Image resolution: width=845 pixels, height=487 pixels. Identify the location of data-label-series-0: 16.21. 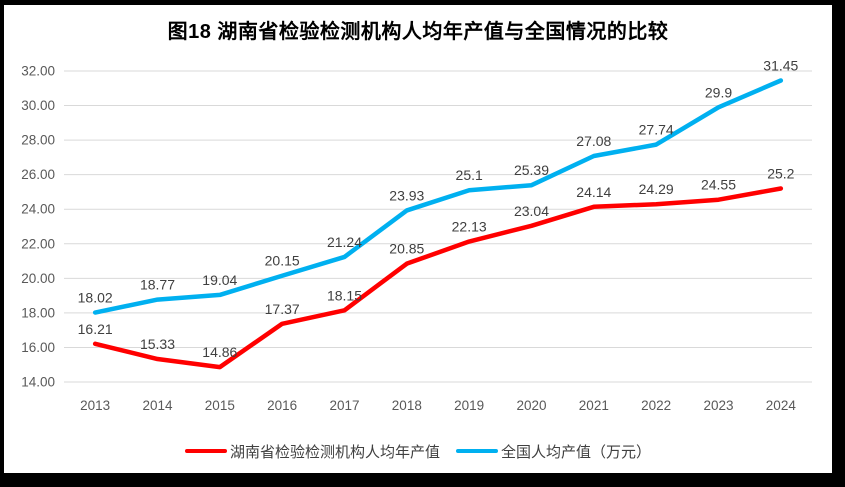
(95, 329).